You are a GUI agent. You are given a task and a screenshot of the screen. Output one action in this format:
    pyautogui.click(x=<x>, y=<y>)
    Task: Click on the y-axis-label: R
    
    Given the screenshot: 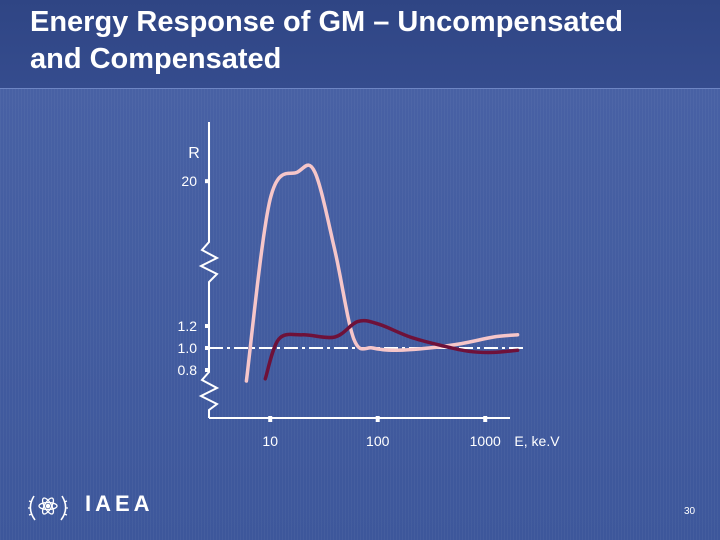 What is the action you would take?
    pyautogui.click(x=194, y=153)
    